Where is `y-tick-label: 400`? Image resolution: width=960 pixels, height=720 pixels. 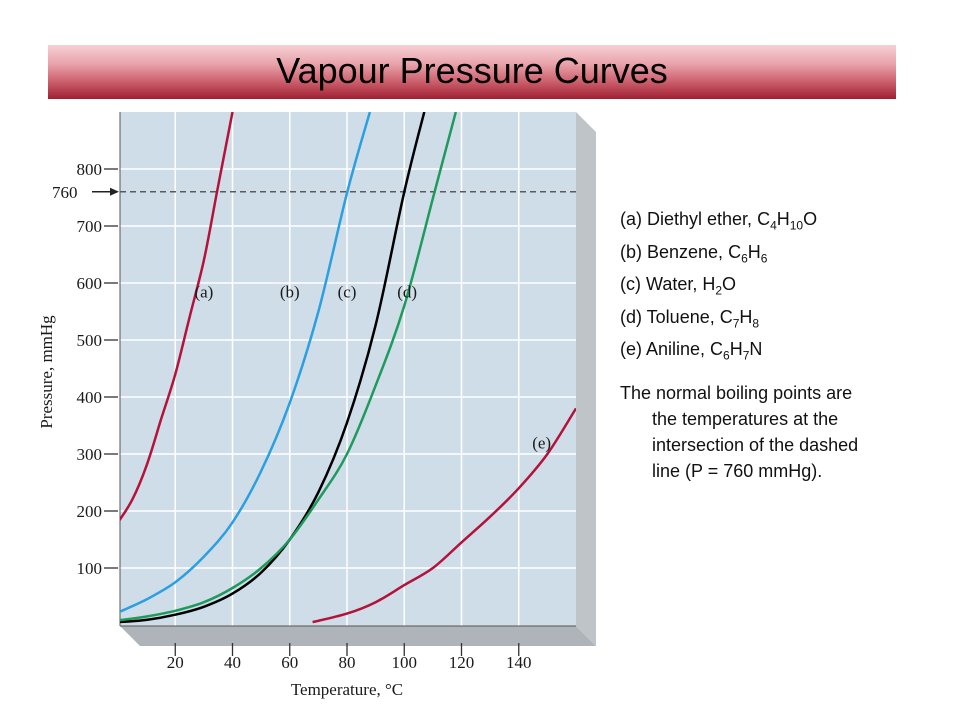 y-tick-label: 400 is located at coordinates (90, 397).